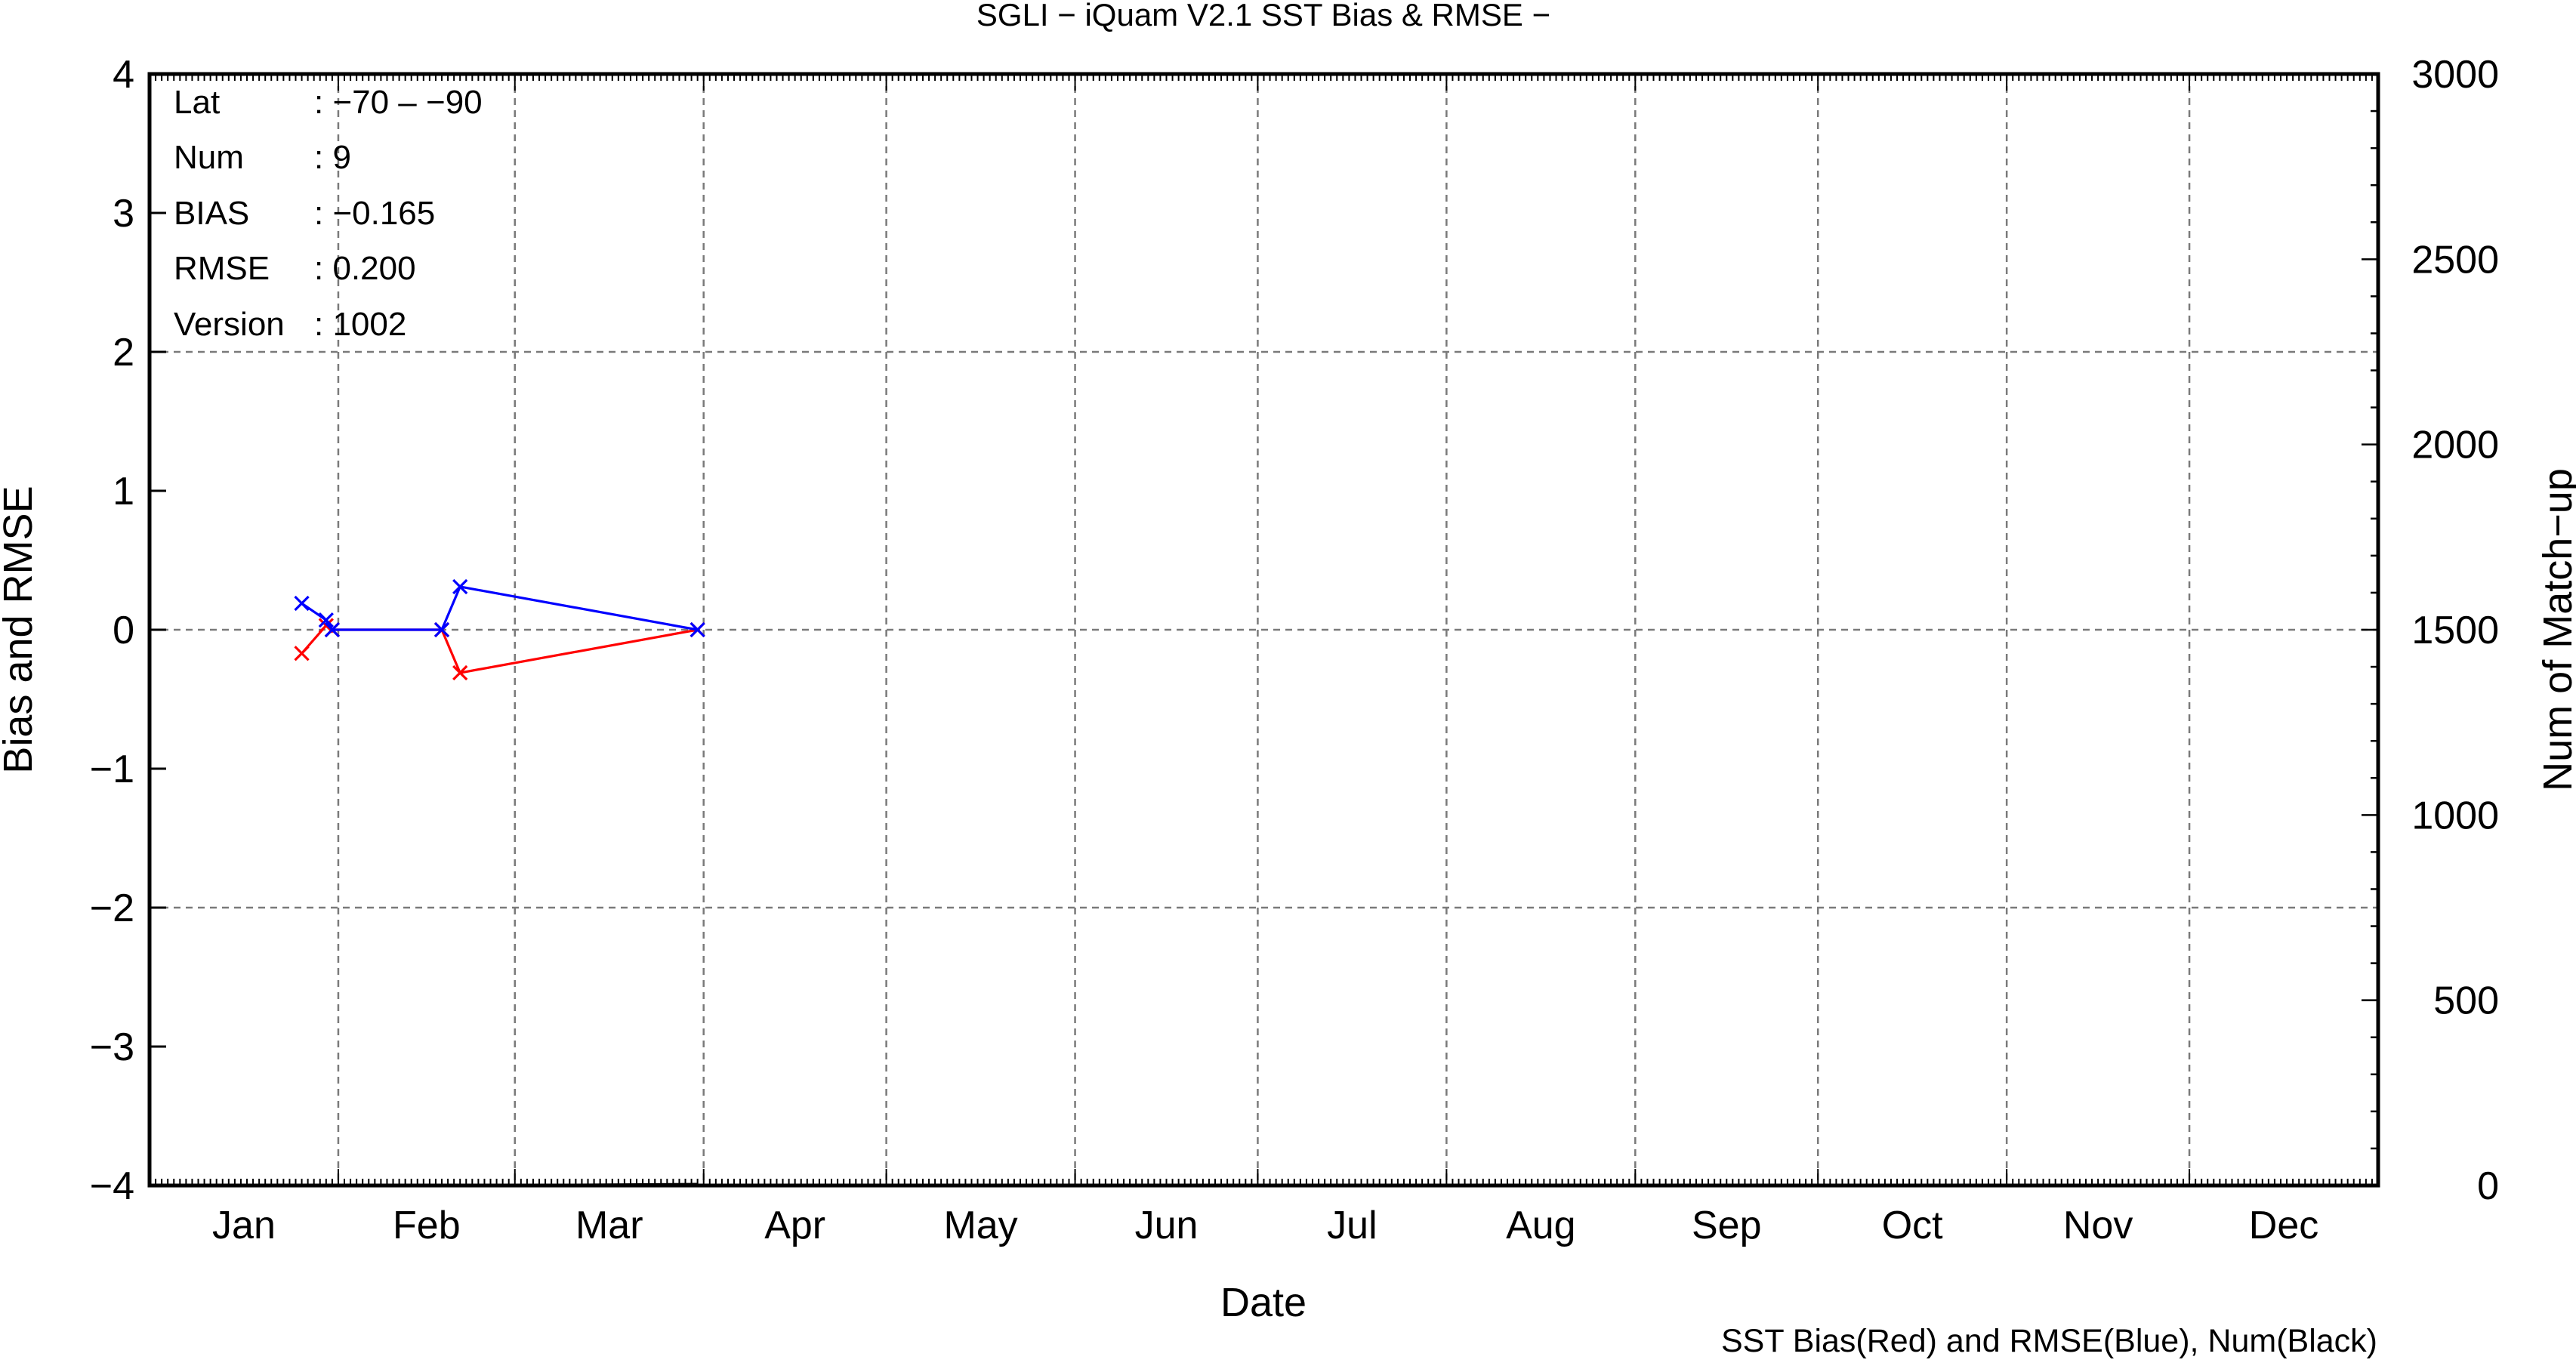  I want to click on y2-tick-label: 1500, so click(2455, 630).